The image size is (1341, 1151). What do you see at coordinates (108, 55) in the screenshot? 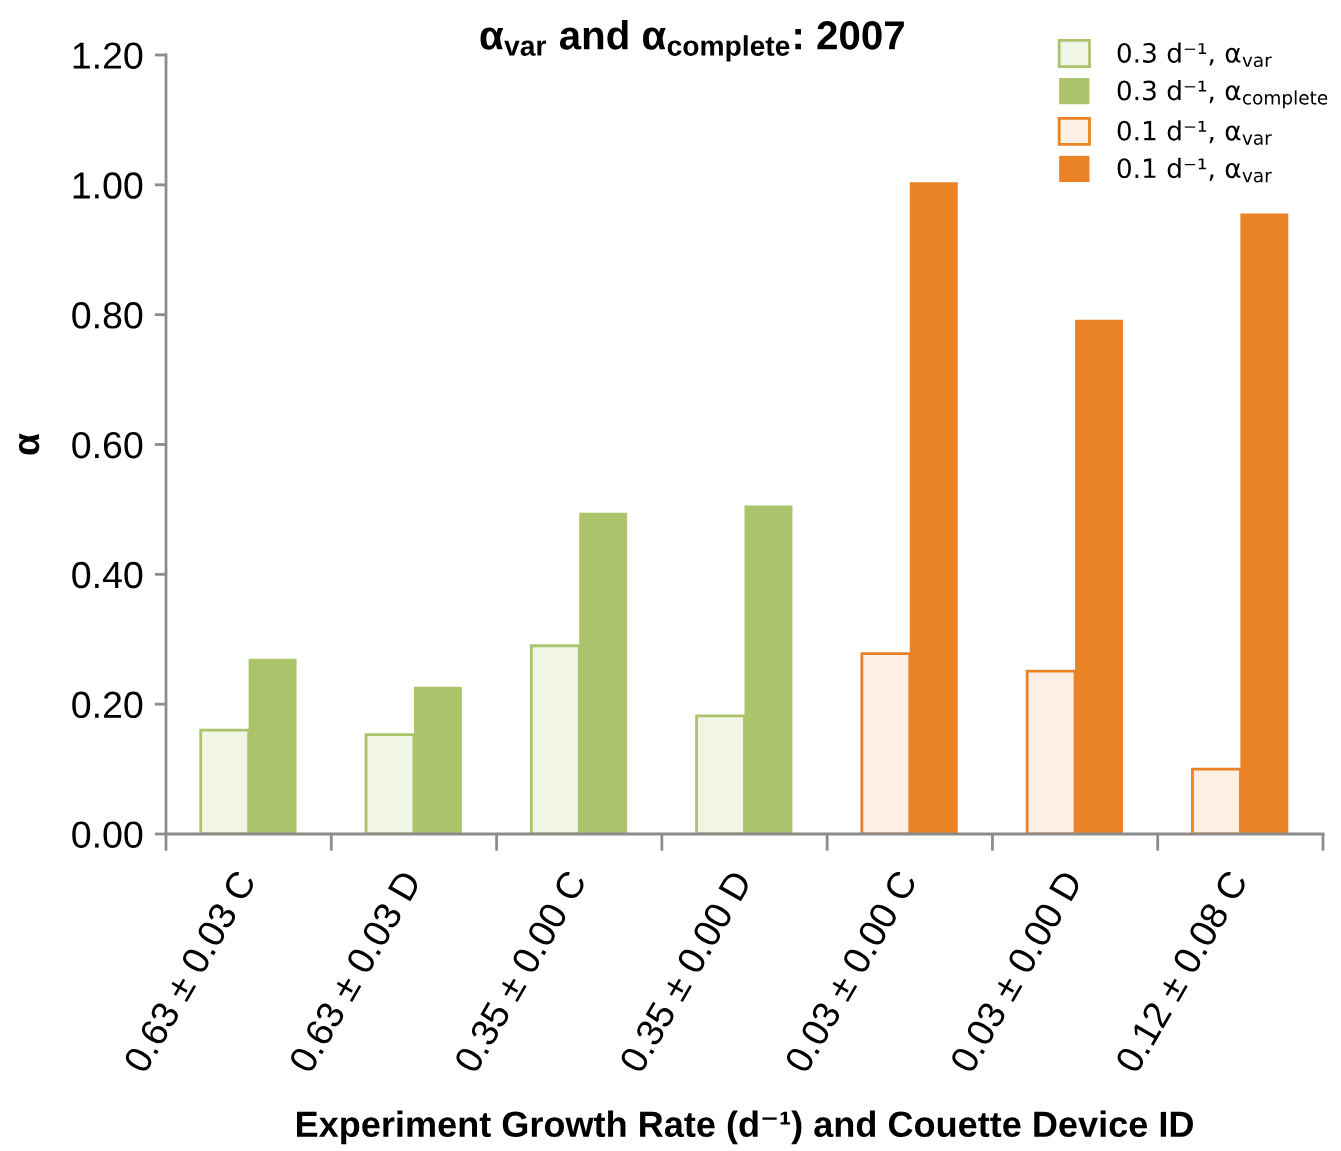
I see `y-tick-label: 1.20` at bounding box center [108, 55].